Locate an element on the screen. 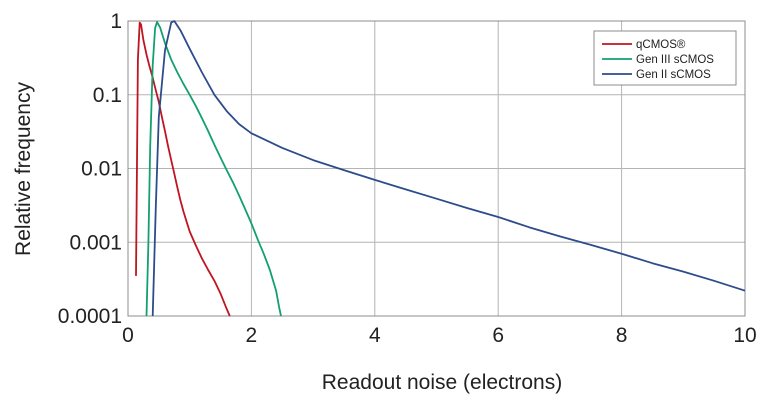  x-tick-label: 2 is located at coordinates (252, 335).